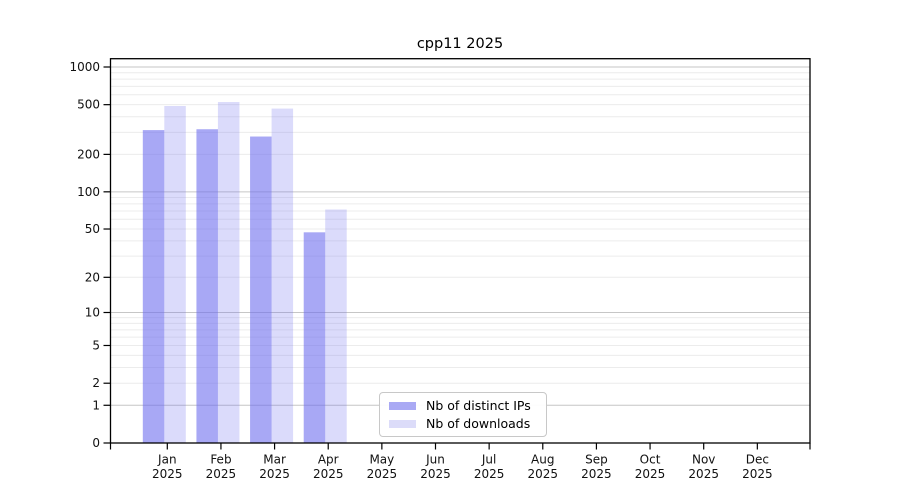 Image resolution: width=900 pixels, height=500 pixels. What do you see at coordinates (460, 44) in the screenshot?
I see `chart-title: cpp11 2025` at bounding box center [460, 44].